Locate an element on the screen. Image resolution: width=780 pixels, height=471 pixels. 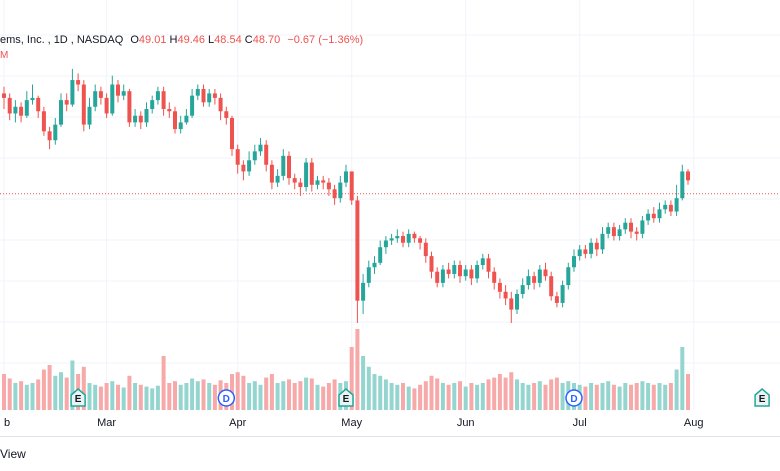
low-value: 48.54 is located at coordinates (228, 40).